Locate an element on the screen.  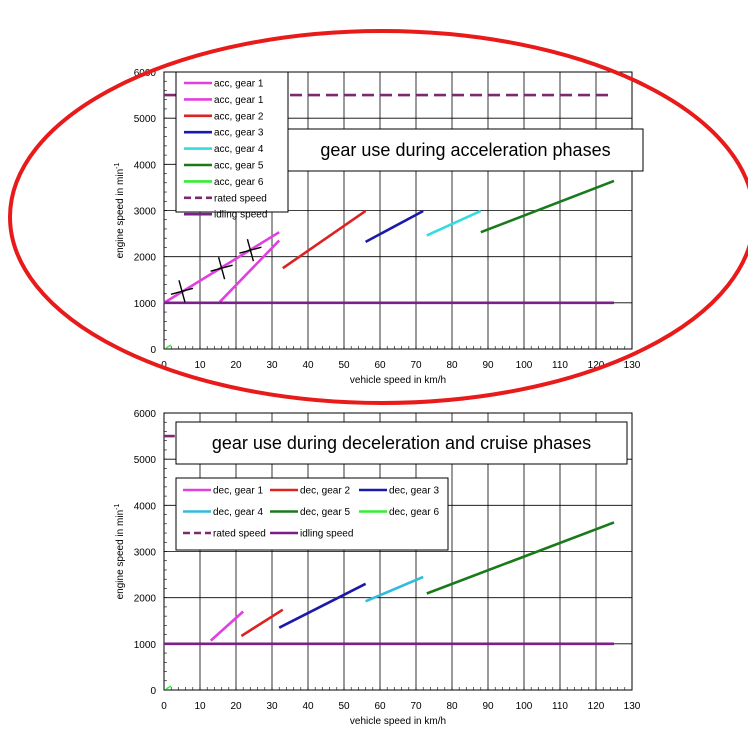
legend-label: acc, gear 2 is located at coordinates (239, 116).